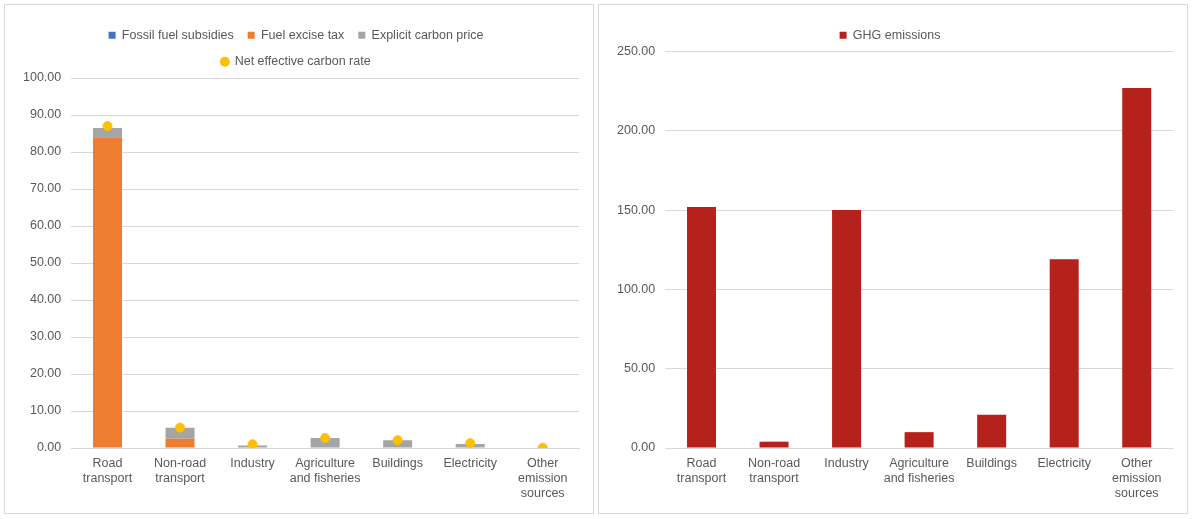 This screenshot has width=1198, height=519. What do you see at coordinates (177, 34) in the screenshot?
I see `legend-label: Fossil fuel subsidies` at bounding box center [177, 34].